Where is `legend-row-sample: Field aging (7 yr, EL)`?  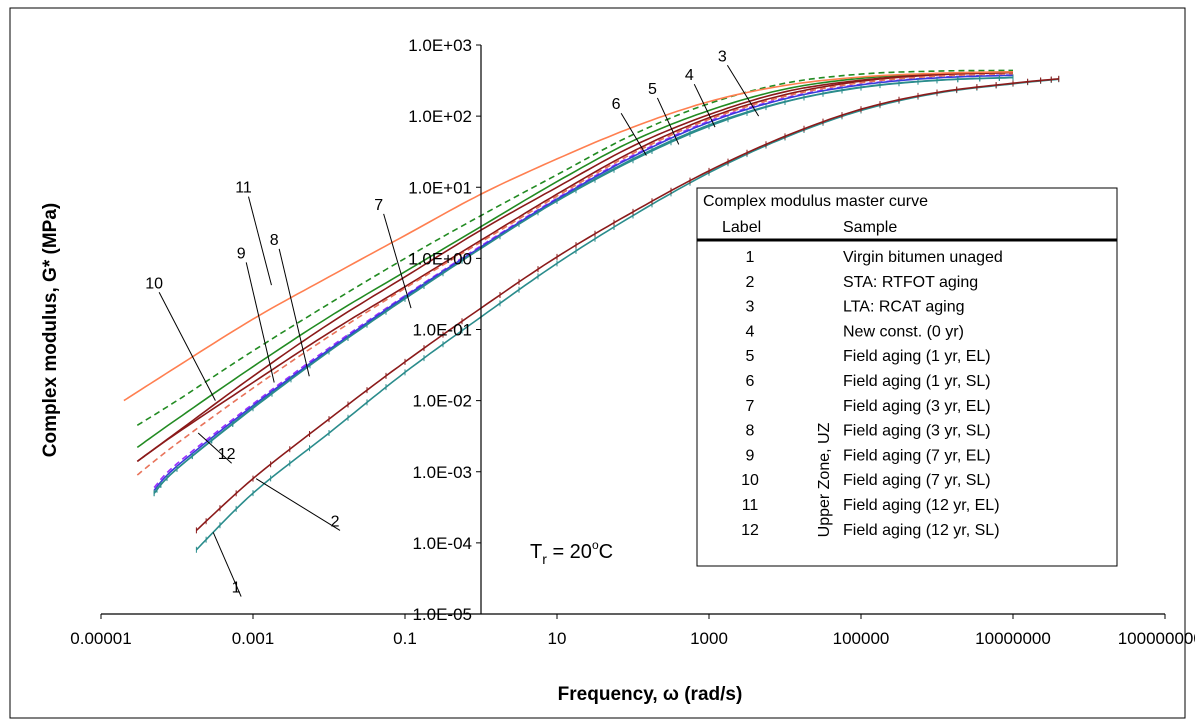
legend-row-sample: Field aging (7 yr, EL) is located at coordinates (917, 455).